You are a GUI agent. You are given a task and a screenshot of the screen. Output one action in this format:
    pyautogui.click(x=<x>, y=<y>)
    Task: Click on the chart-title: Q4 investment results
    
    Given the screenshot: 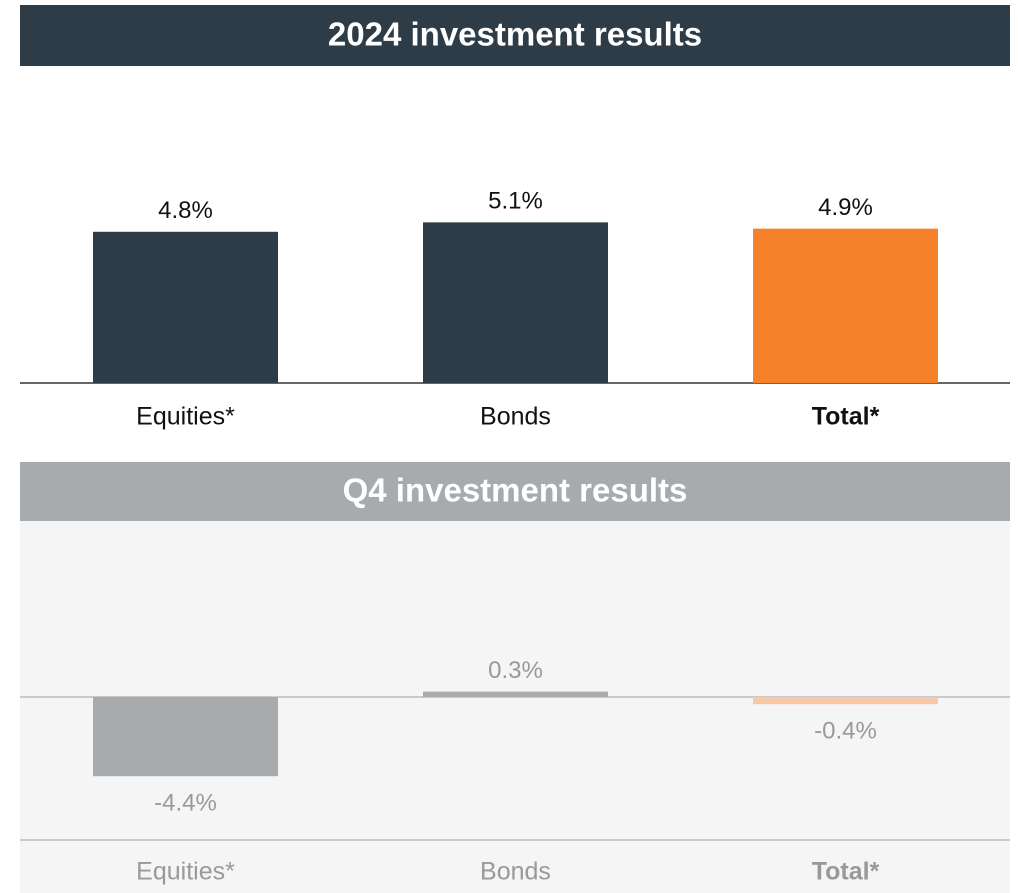 What is the action you would take?
    pyautogui.click(x=515, y=490)
    